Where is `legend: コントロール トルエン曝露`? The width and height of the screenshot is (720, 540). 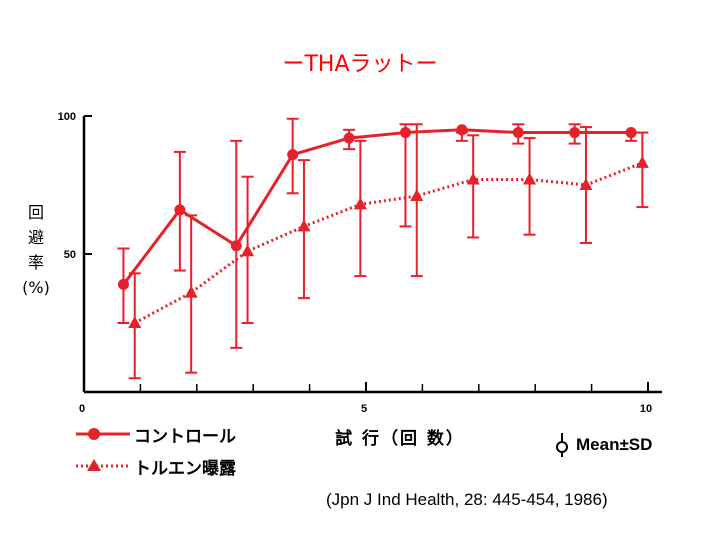
legend: コントロール トルエン曝露 is located at coordinates (155, 450).